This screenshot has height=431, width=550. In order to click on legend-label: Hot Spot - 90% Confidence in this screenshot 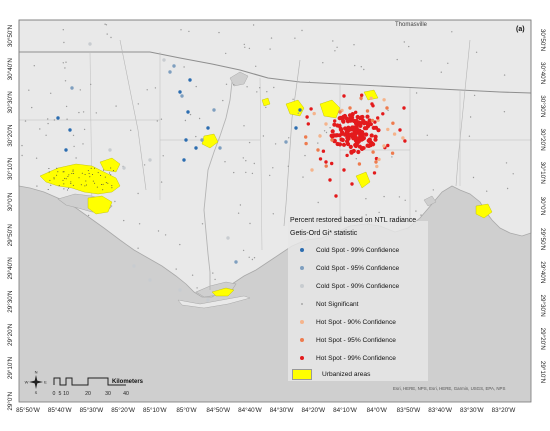, I will do `click(356, 322)`.